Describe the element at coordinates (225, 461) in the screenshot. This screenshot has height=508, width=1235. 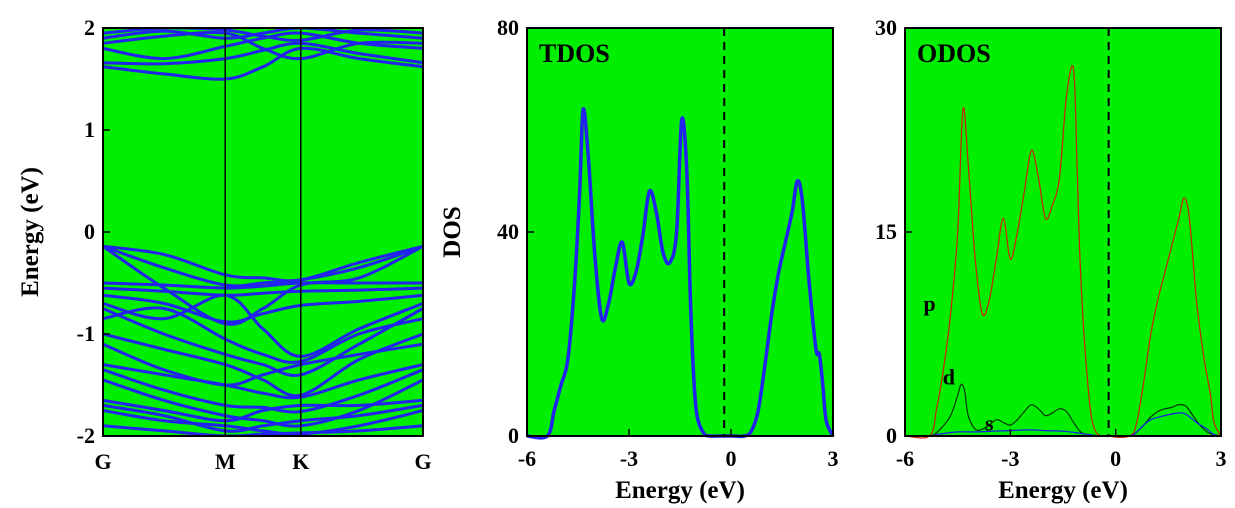
I see `kpoint-label: M` at that location.